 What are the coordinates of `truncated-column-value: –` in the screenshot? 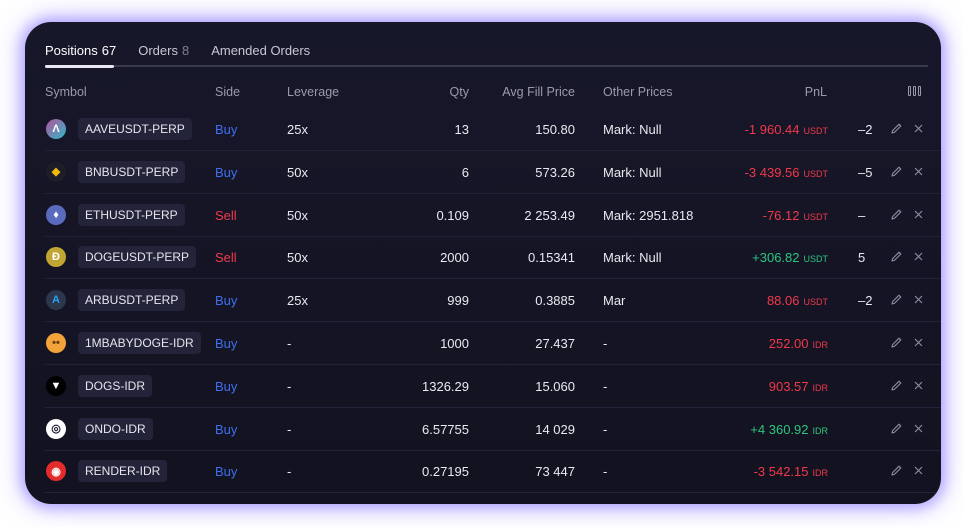 It's located at (862, 215).